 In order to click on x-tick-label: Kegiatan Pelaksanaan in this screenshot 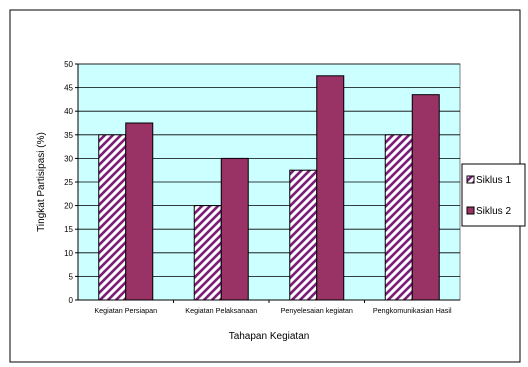, I will do `click(221, 310)`.